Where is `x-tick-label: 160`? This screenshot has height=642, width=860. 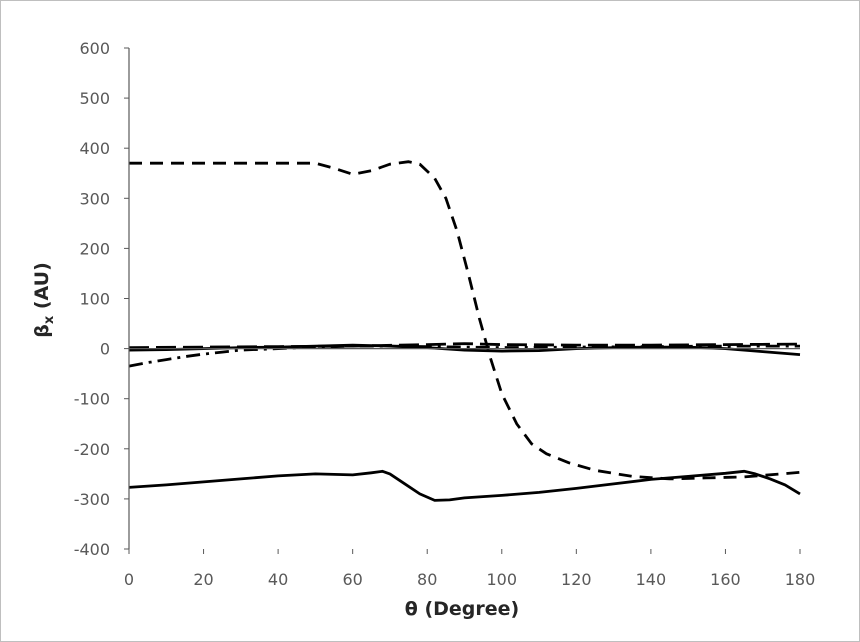 x-tick-label: 160 is located at coordinates (725, 579).